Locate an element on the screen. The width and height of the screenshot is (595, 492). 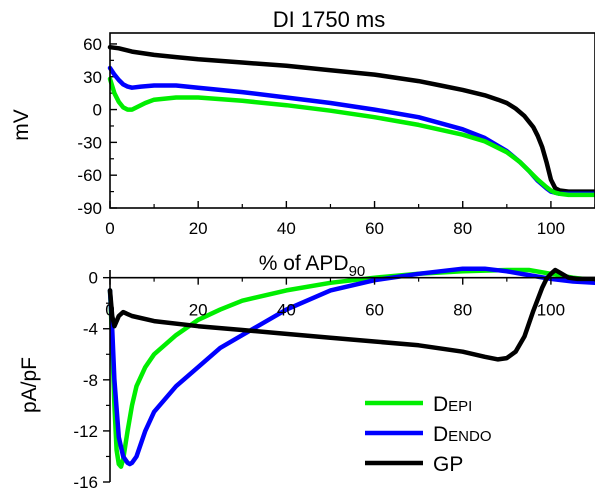
legend-label-gp: GP is located at coordinates (448, 464).